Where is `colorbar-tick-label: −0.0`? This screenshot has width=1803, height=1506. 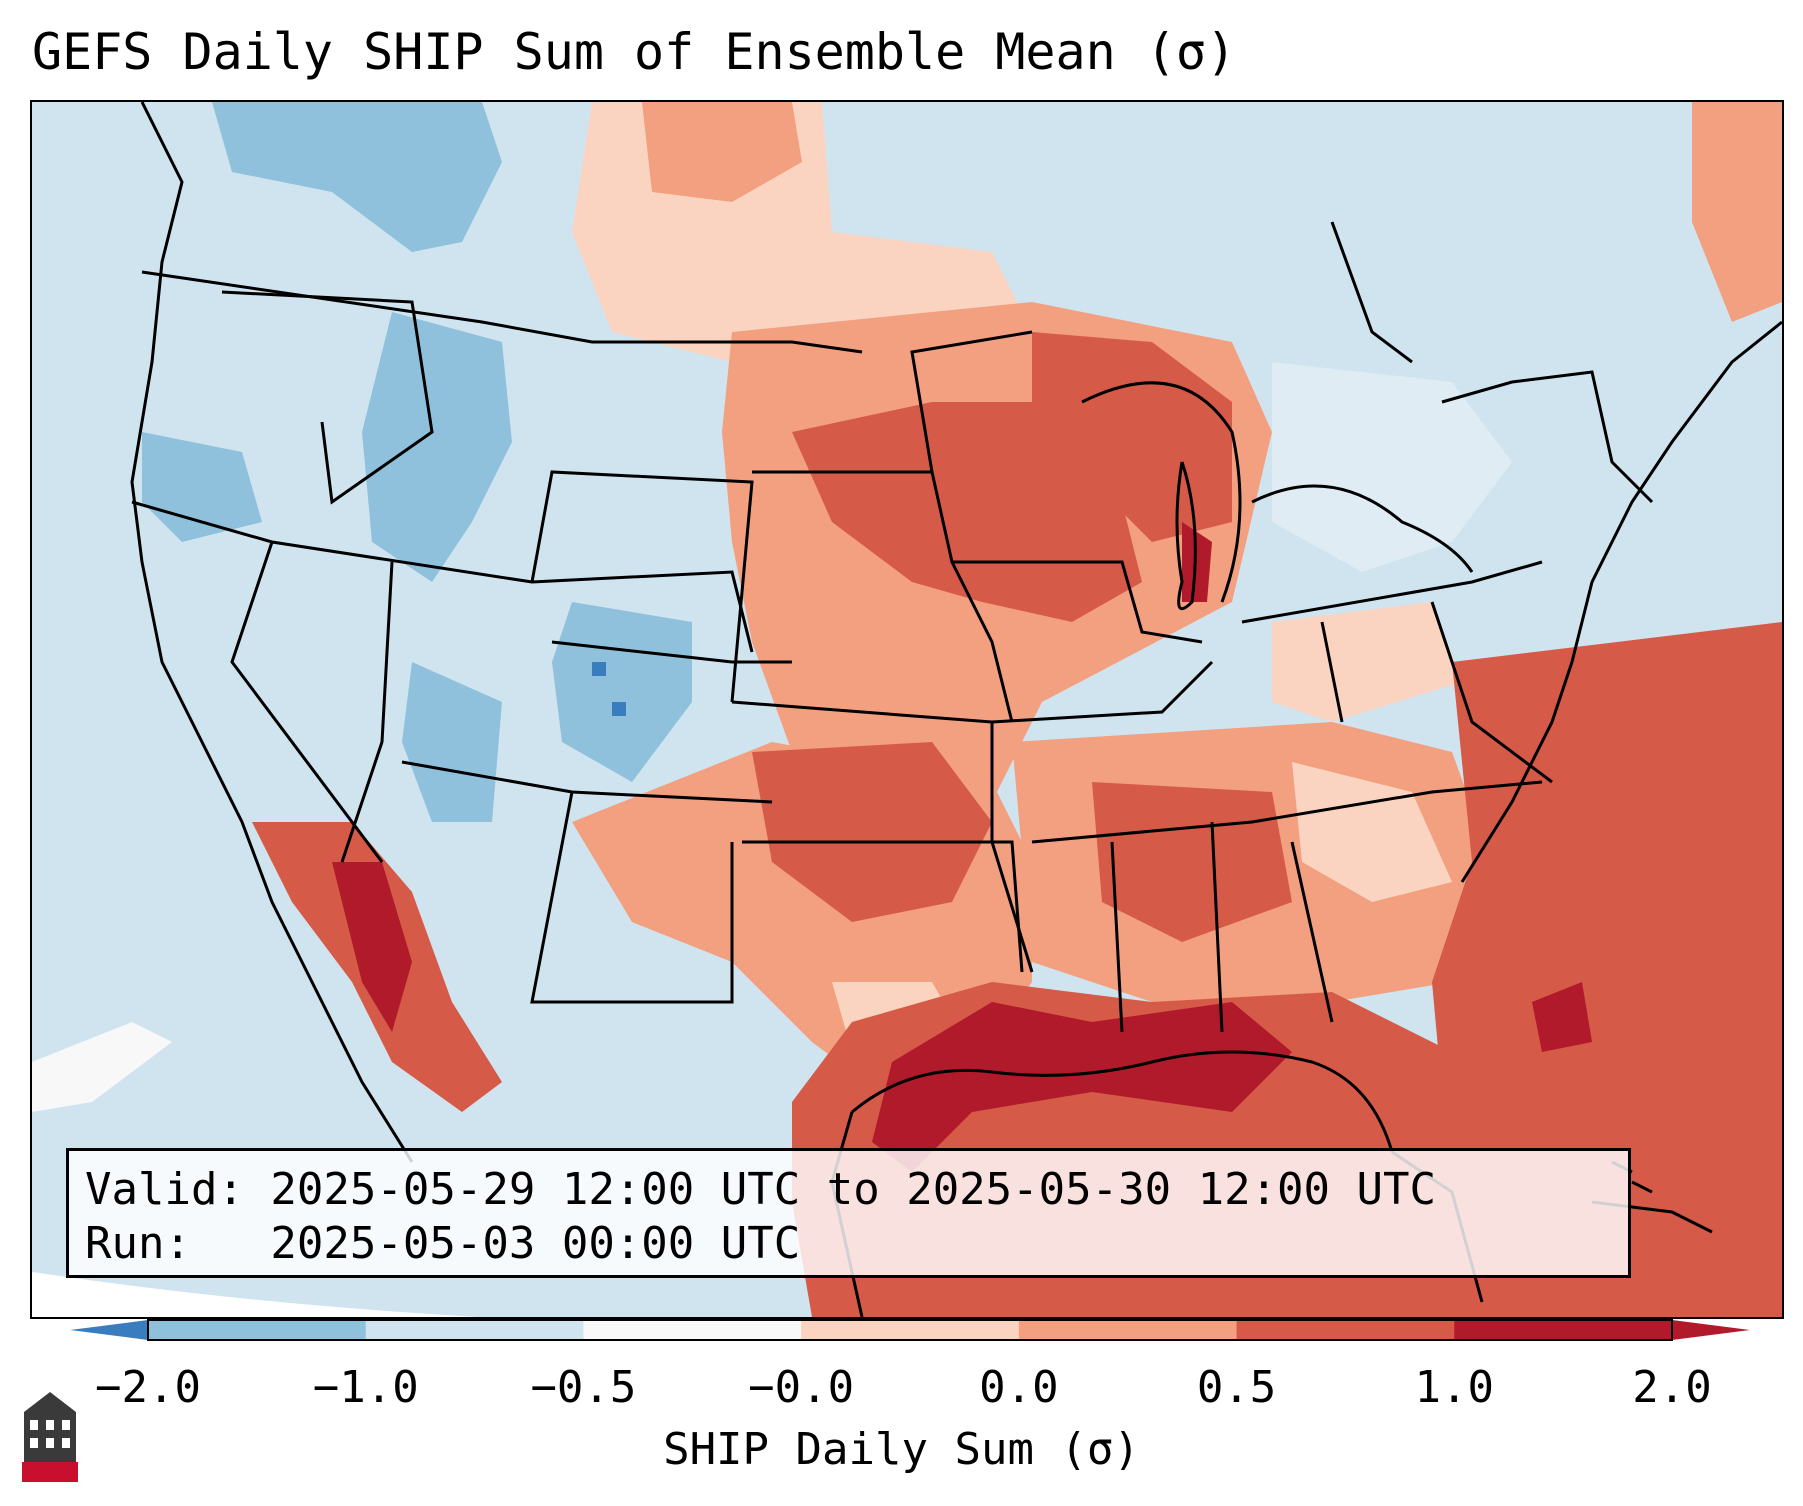 colorbar-tick-label: −0.0 is located at coordinates (801, 1387).